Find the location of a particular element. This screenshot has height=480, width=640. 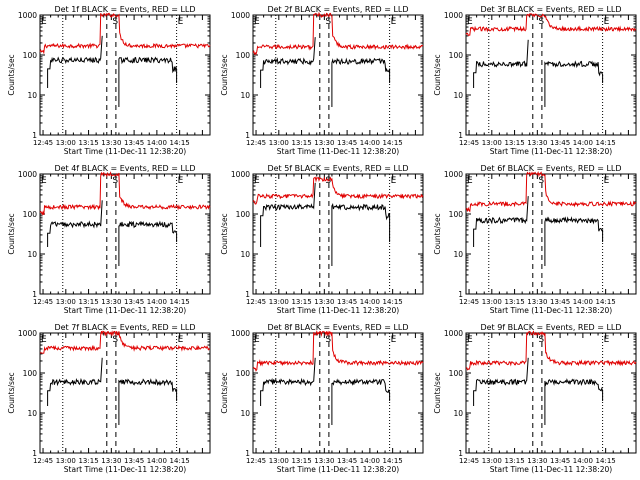

panel-title: Det 1f BLACK = Events, RED = LLD is located at coordinates (124, 9).